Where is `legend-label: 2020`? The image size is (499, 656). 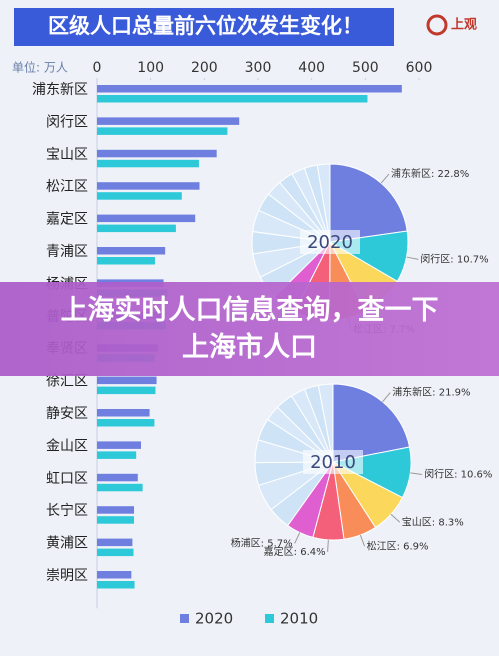 legend-label: 2020 is located at coordinates (214, 619).